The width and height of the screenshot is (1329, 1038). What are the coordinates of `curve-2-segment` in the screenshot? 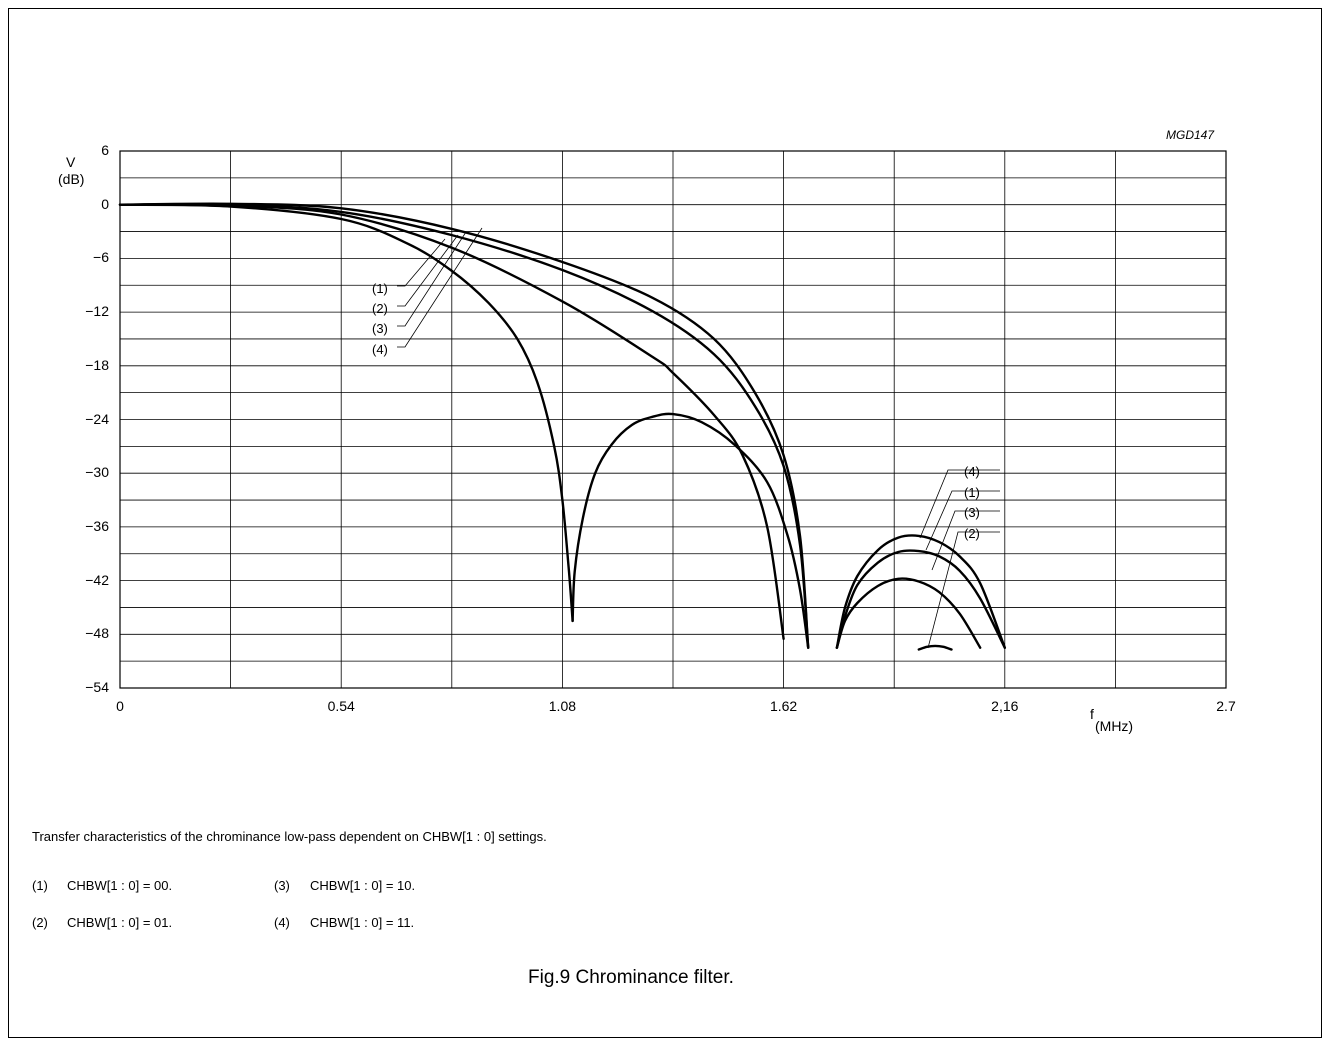 It's located at (935, 647).